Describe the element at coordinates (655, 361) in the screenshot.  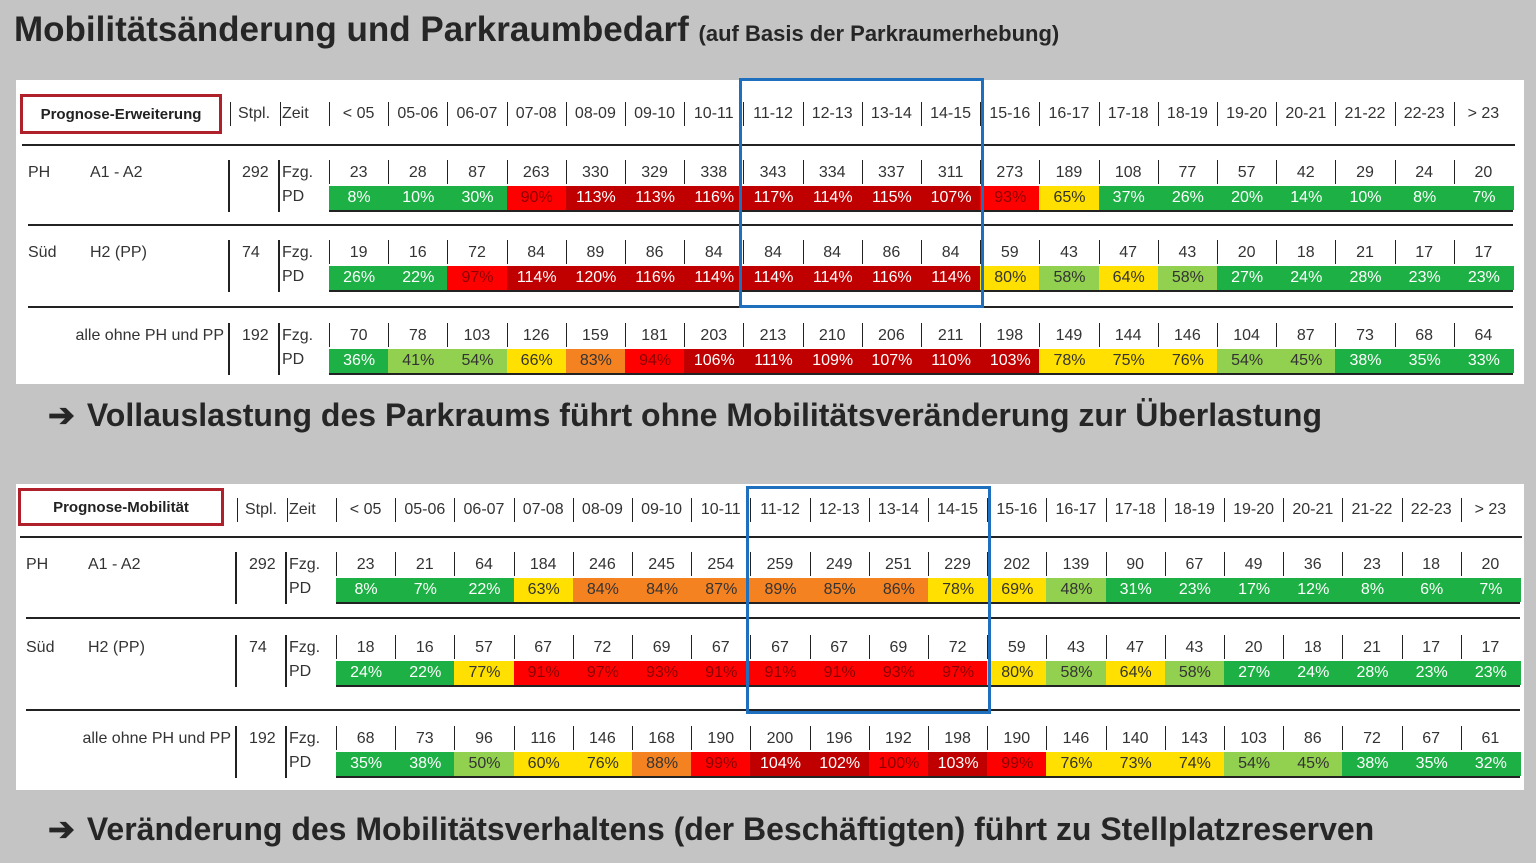
I see `pd-cell: 94%` at that location.